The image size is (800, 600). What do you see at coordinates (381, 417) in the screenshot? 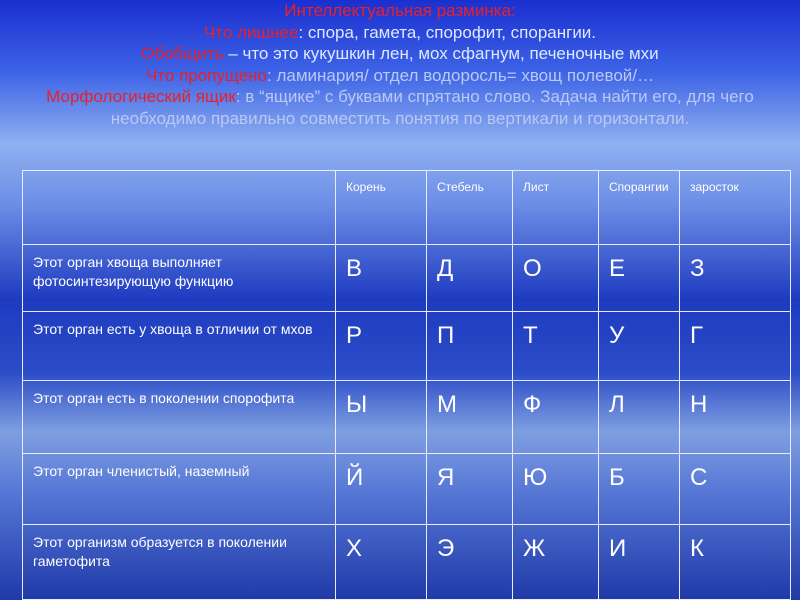
I see `letter-cell: Ы` at bounding box center [381, 417].